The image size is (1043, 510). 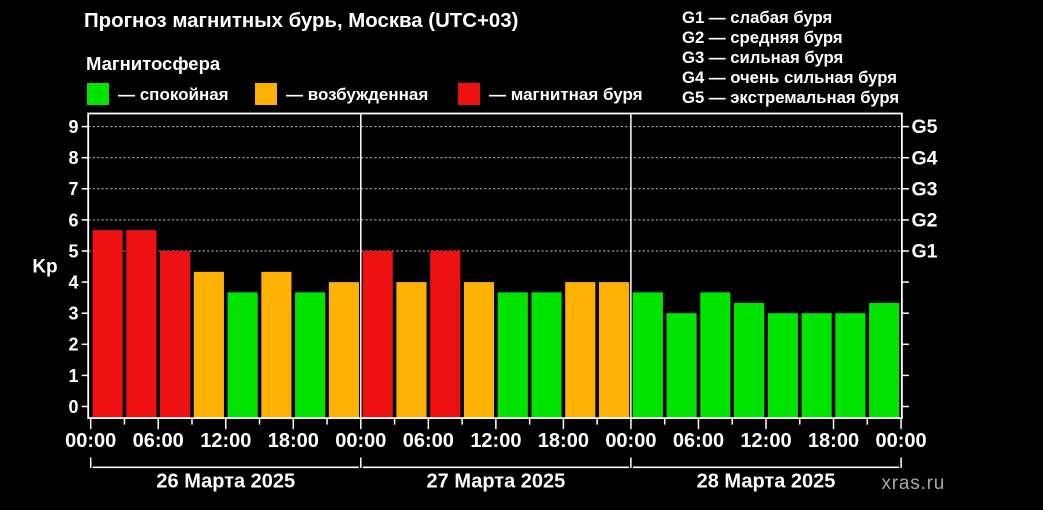 I want to click on svg-text: 2, so click(x=73, y=345).